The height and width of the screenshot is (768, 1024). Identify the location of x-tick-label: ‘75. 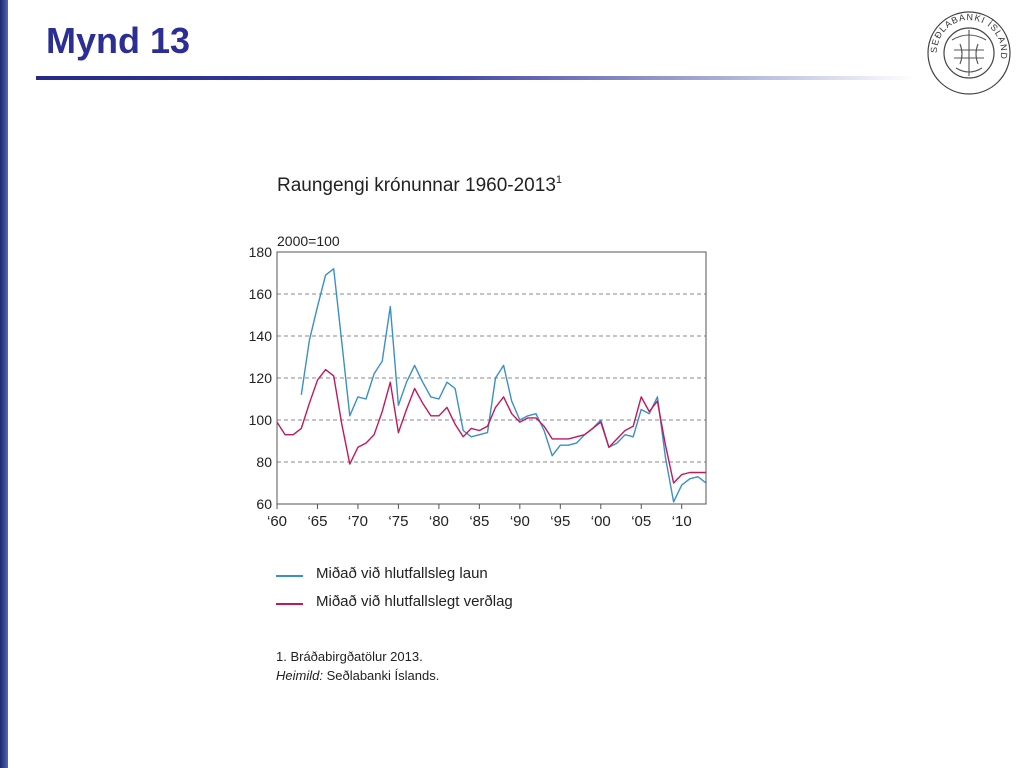
(398, 521).